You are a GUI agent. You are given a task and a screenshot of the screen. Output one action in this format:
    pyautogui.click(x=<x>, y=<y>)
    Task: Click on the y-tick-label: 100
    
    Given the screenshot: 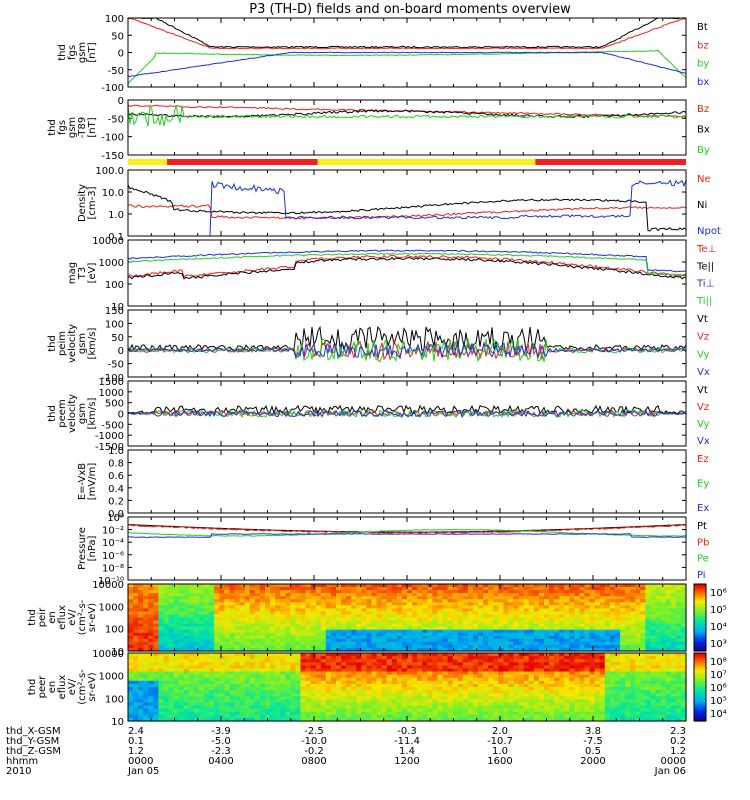 What is the action you would take?
    pyautogui.click(x=114, y=19)
    